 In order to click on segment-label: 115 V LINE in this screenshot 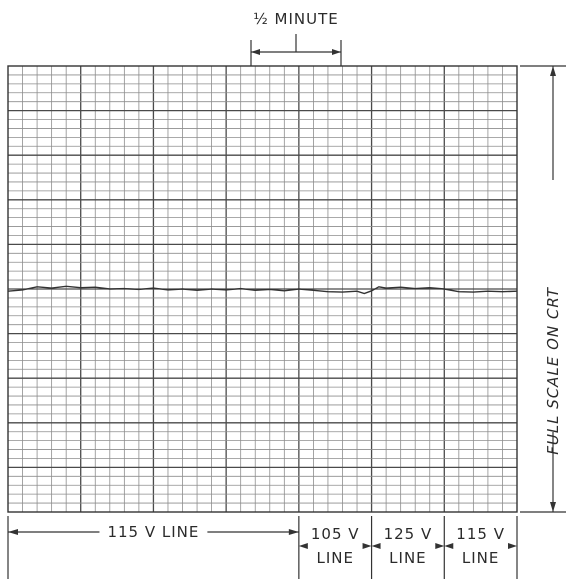, I will do `click(153, 532)`.